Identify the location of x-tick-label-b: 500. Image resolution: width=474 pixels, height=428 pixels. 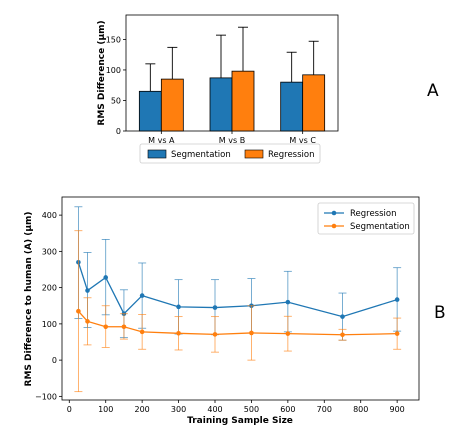
(251, 409).